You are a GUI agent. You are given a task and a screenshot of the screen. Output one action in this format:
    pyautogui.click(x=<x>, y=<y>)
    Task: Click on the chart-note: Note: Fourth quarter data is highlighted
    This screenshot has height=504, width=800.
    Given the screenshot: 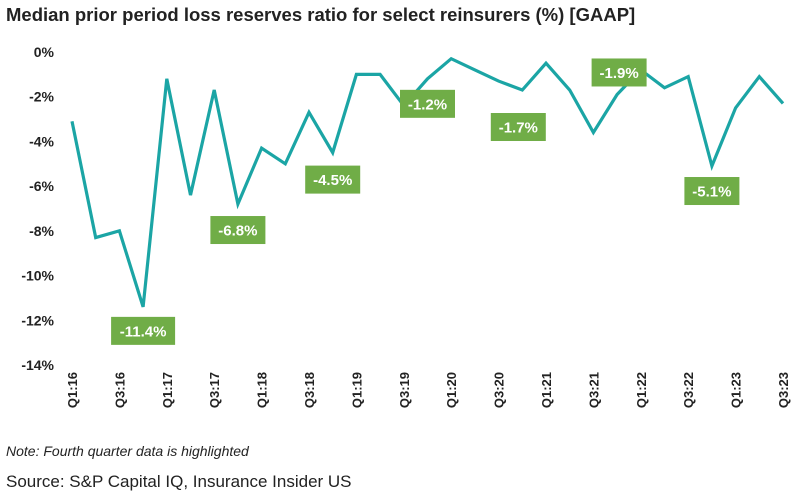 What is the action you would take?
    pyautogui.click(x=127, y=451)
    